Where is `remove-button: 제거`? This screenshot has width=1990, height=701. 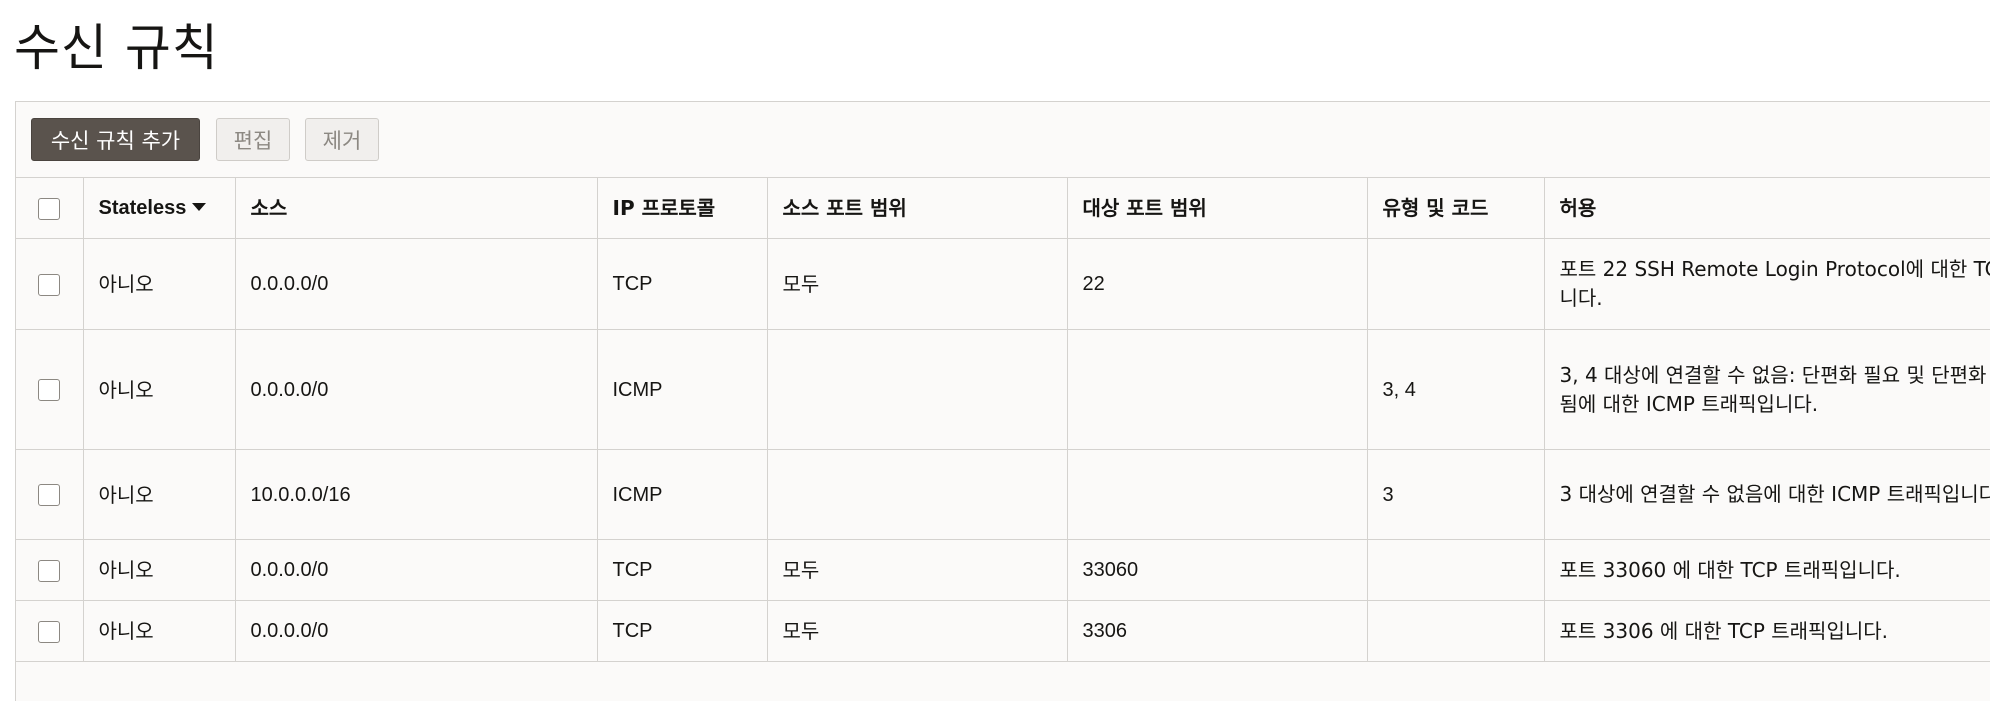
remove-button: 제거 is located at coordinates (342, 139).